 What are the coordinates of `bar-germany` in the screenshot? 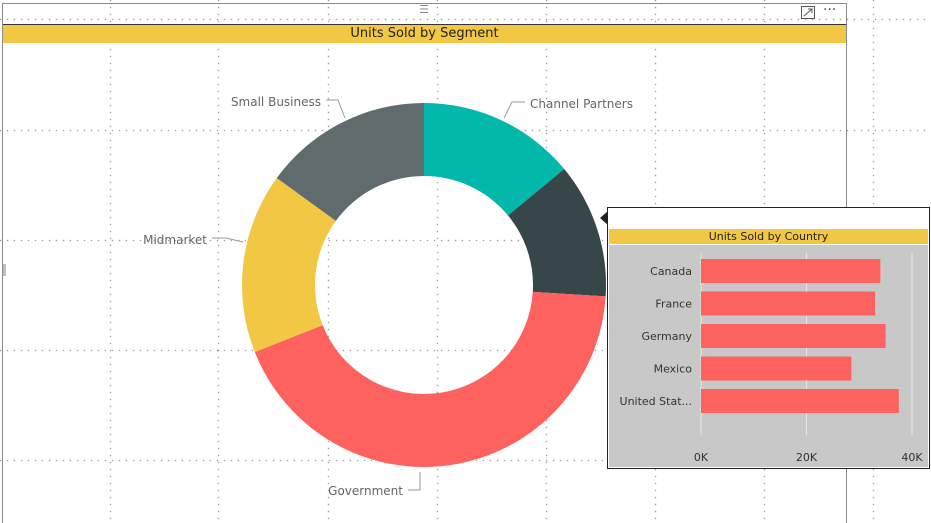 It's located at (793, 336).